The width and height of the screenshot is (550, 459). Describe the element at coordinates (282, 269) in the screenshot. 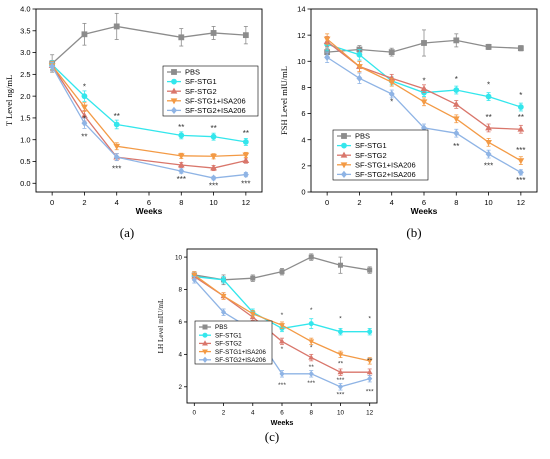

I see `series-pbs` at that location.